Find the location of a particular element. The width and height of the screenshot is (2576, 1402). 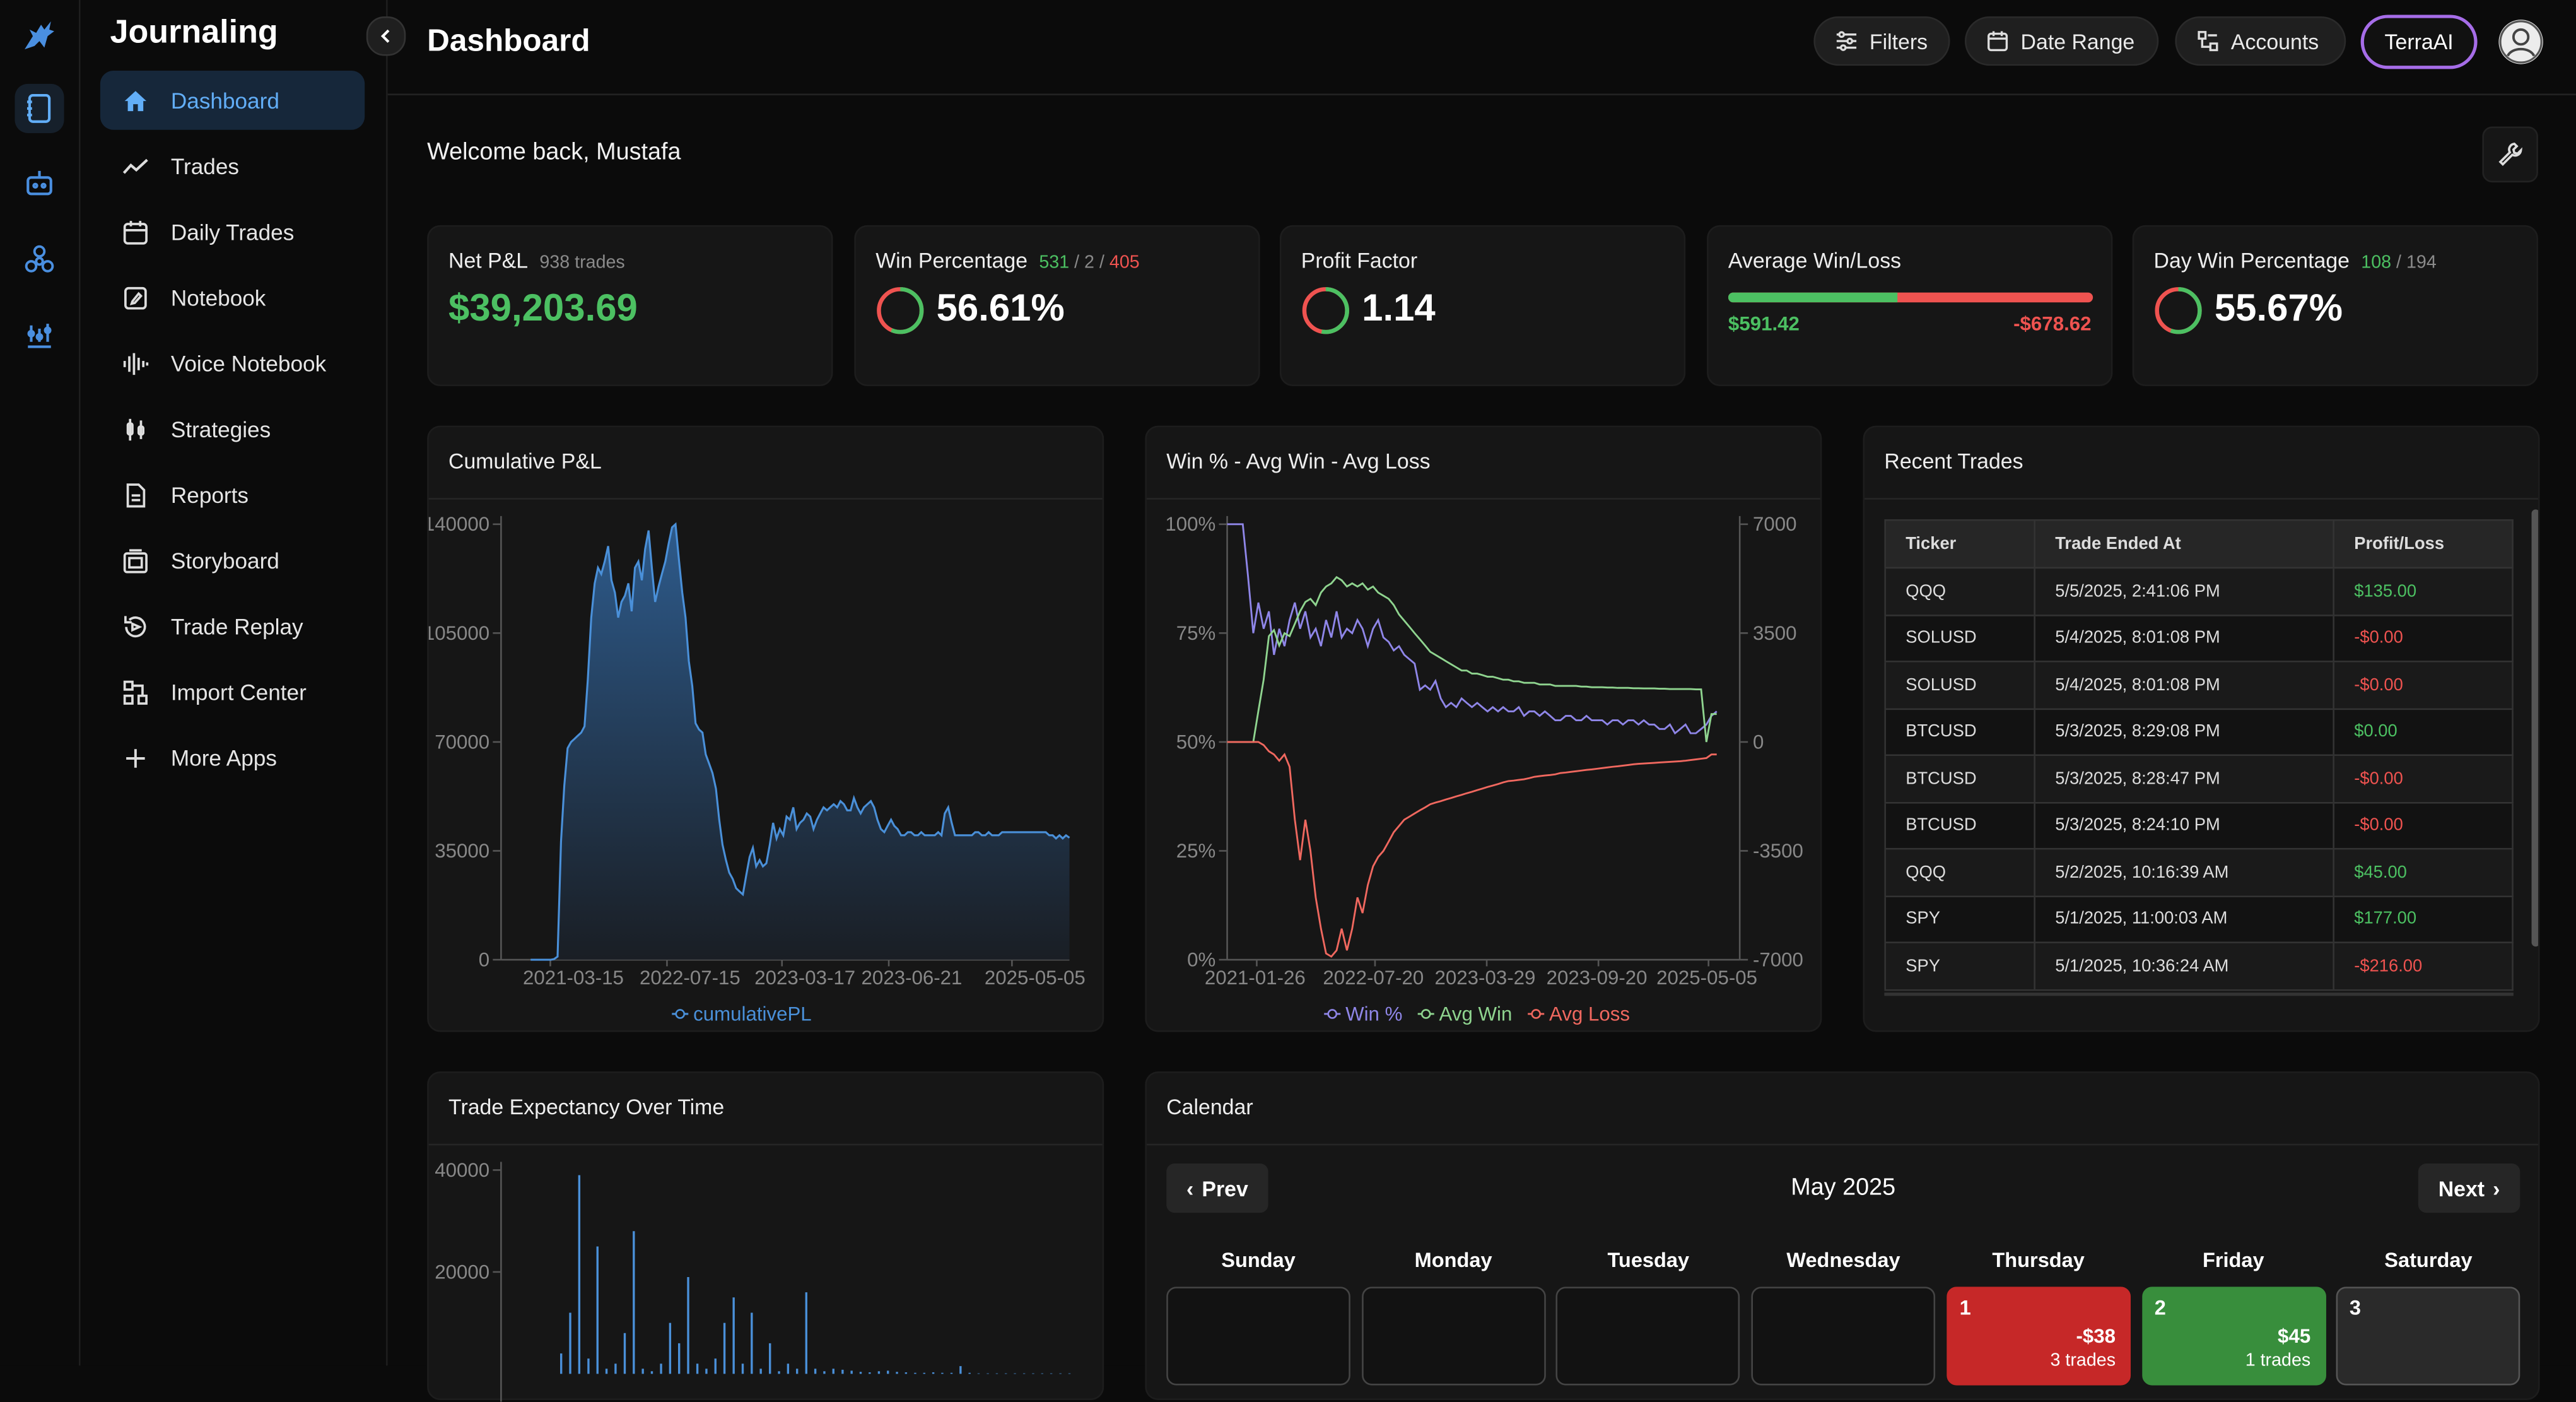

day-num: 2 is located at coordinates (2160, 1308).